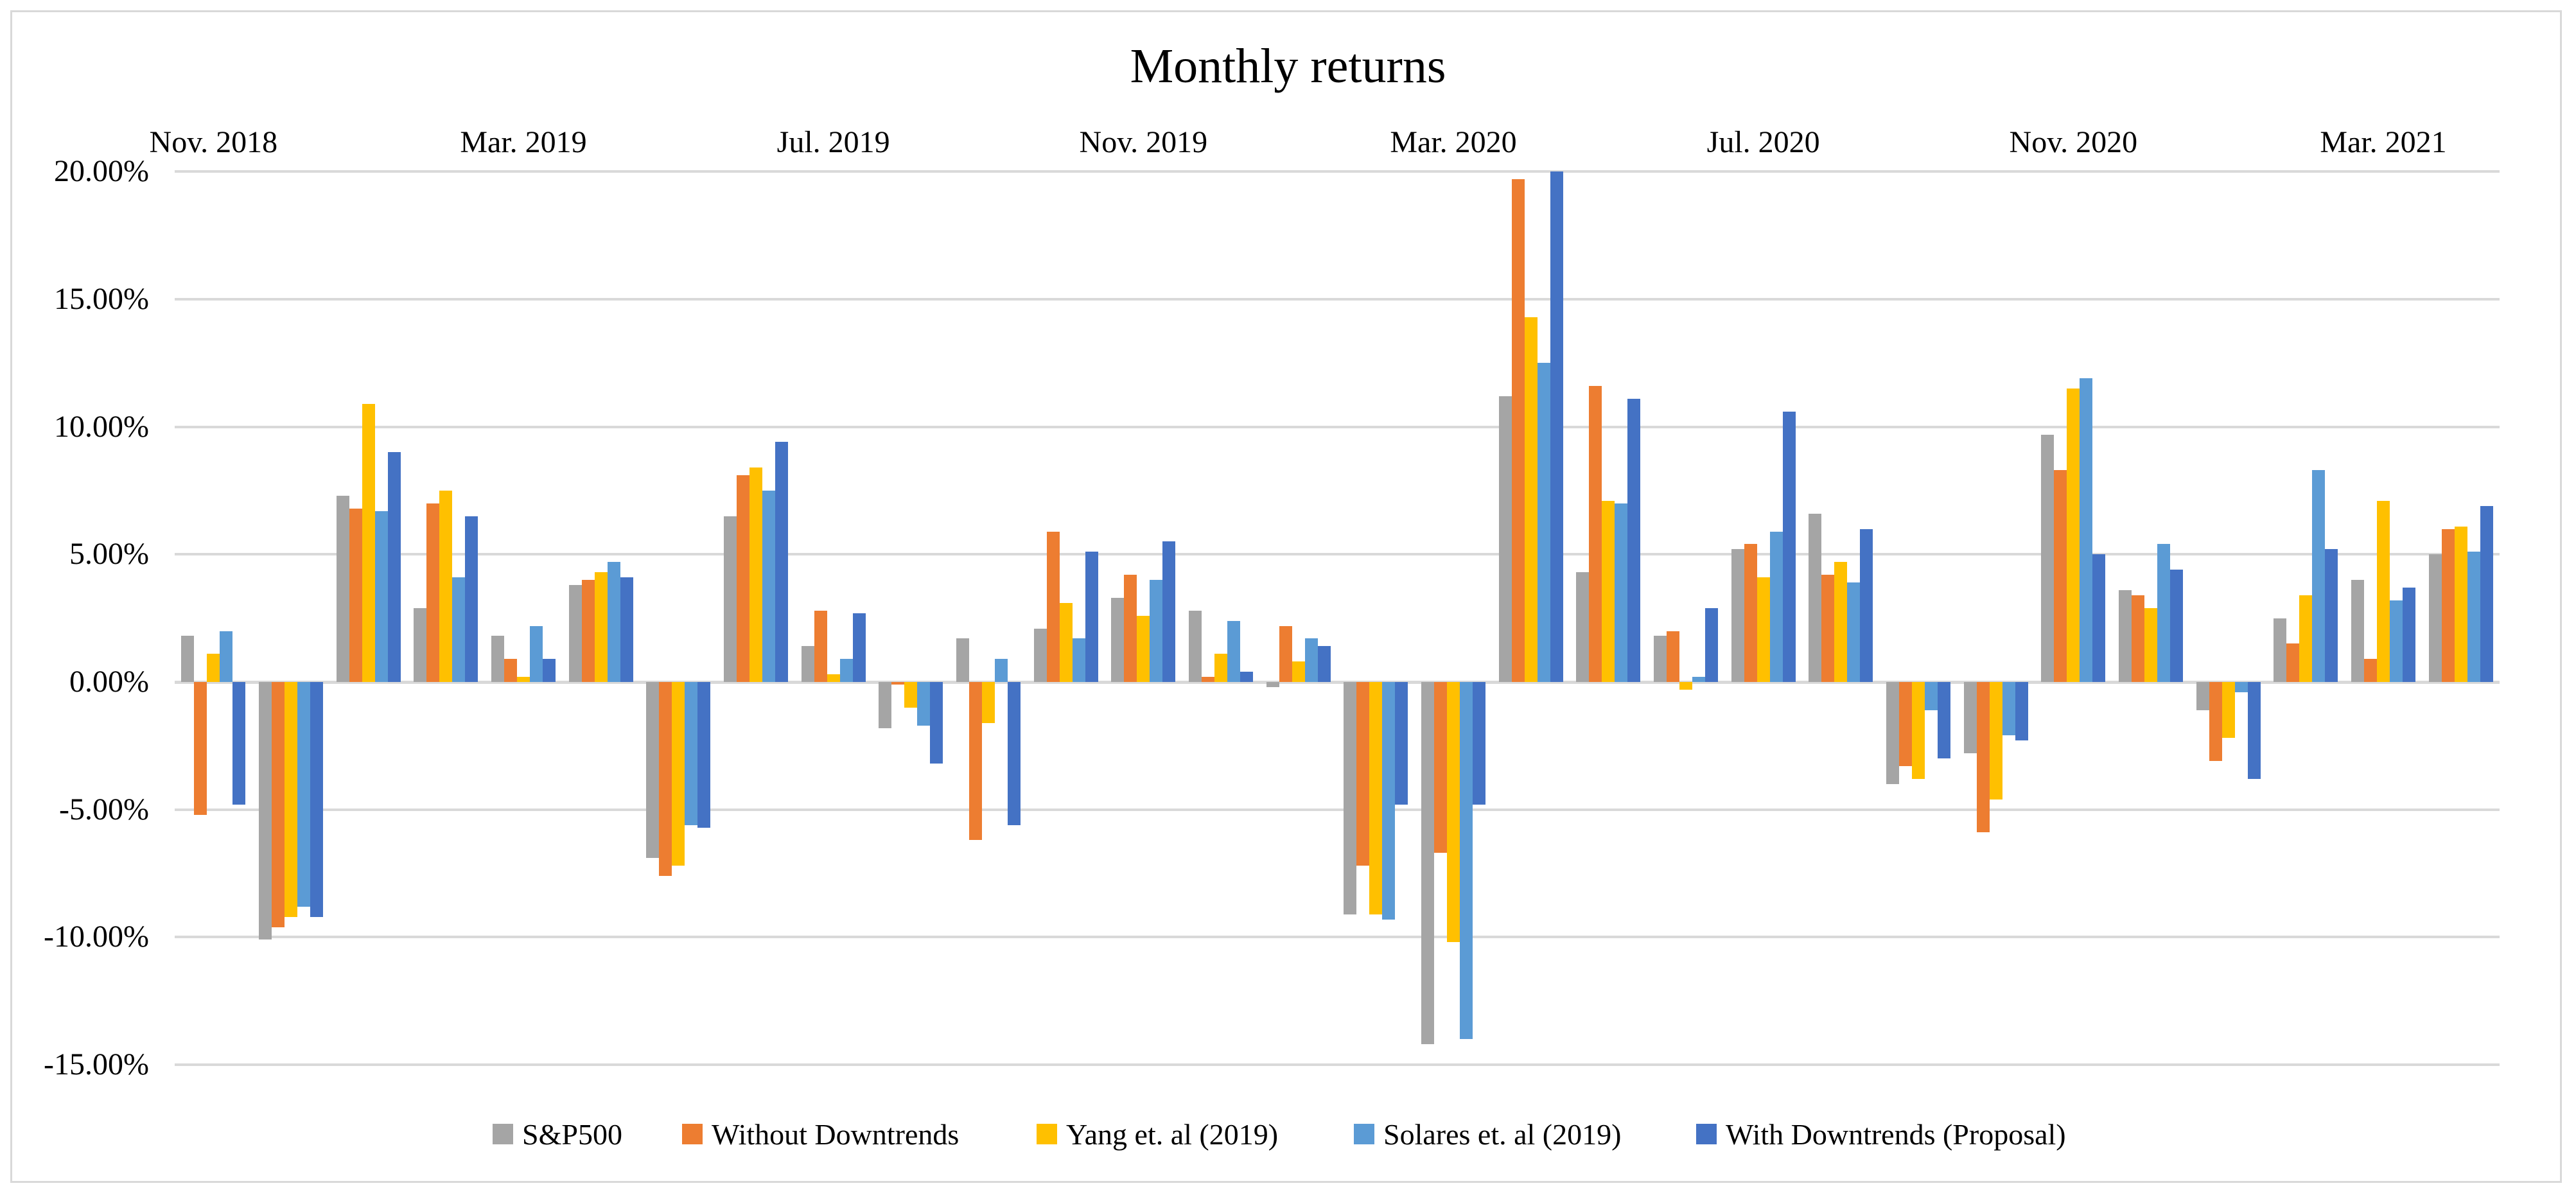 This screenshot has height=1197, width=2576. What do you see at coordinates (1288, 66) in the screenshot?
I see `chart-title: Monthly returns` at bounding box center [1288, 66].